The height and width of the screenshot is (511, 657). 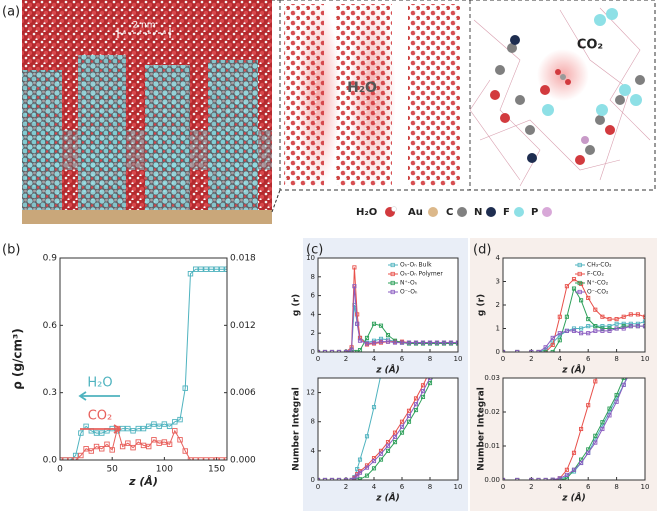 I want to click on plot-area, so click(x=574, y=429).